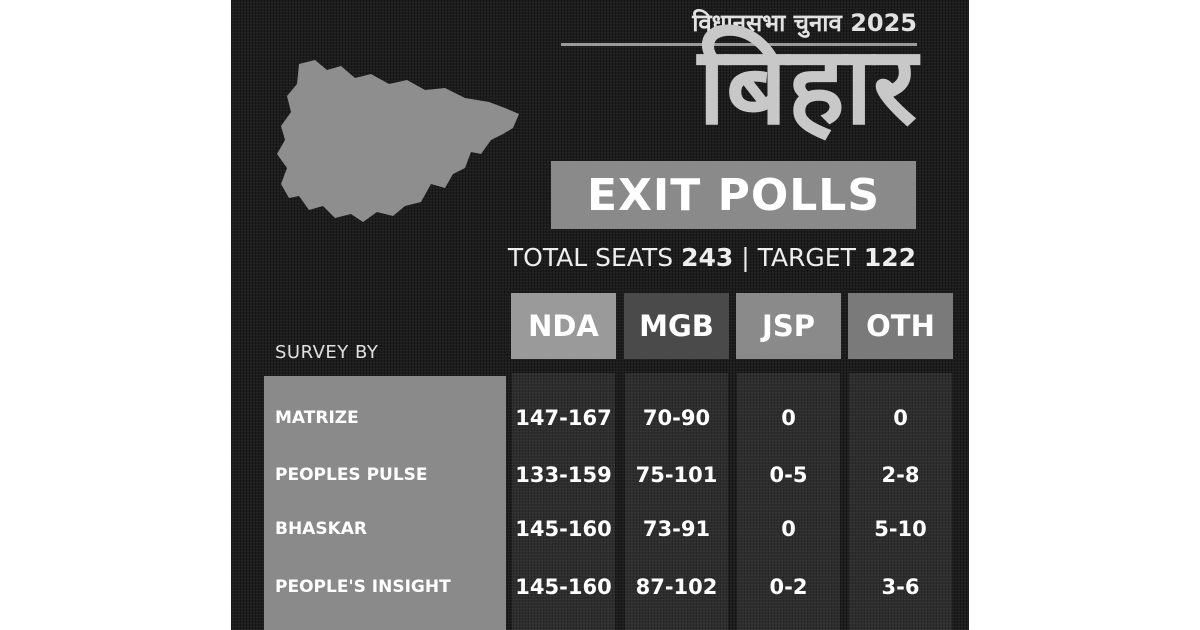 The height and width of the screenshot is (630, 1200). Describe the element at coordinates (900, 418) in the screenshot. I see `cell-oth: 0` at that location.